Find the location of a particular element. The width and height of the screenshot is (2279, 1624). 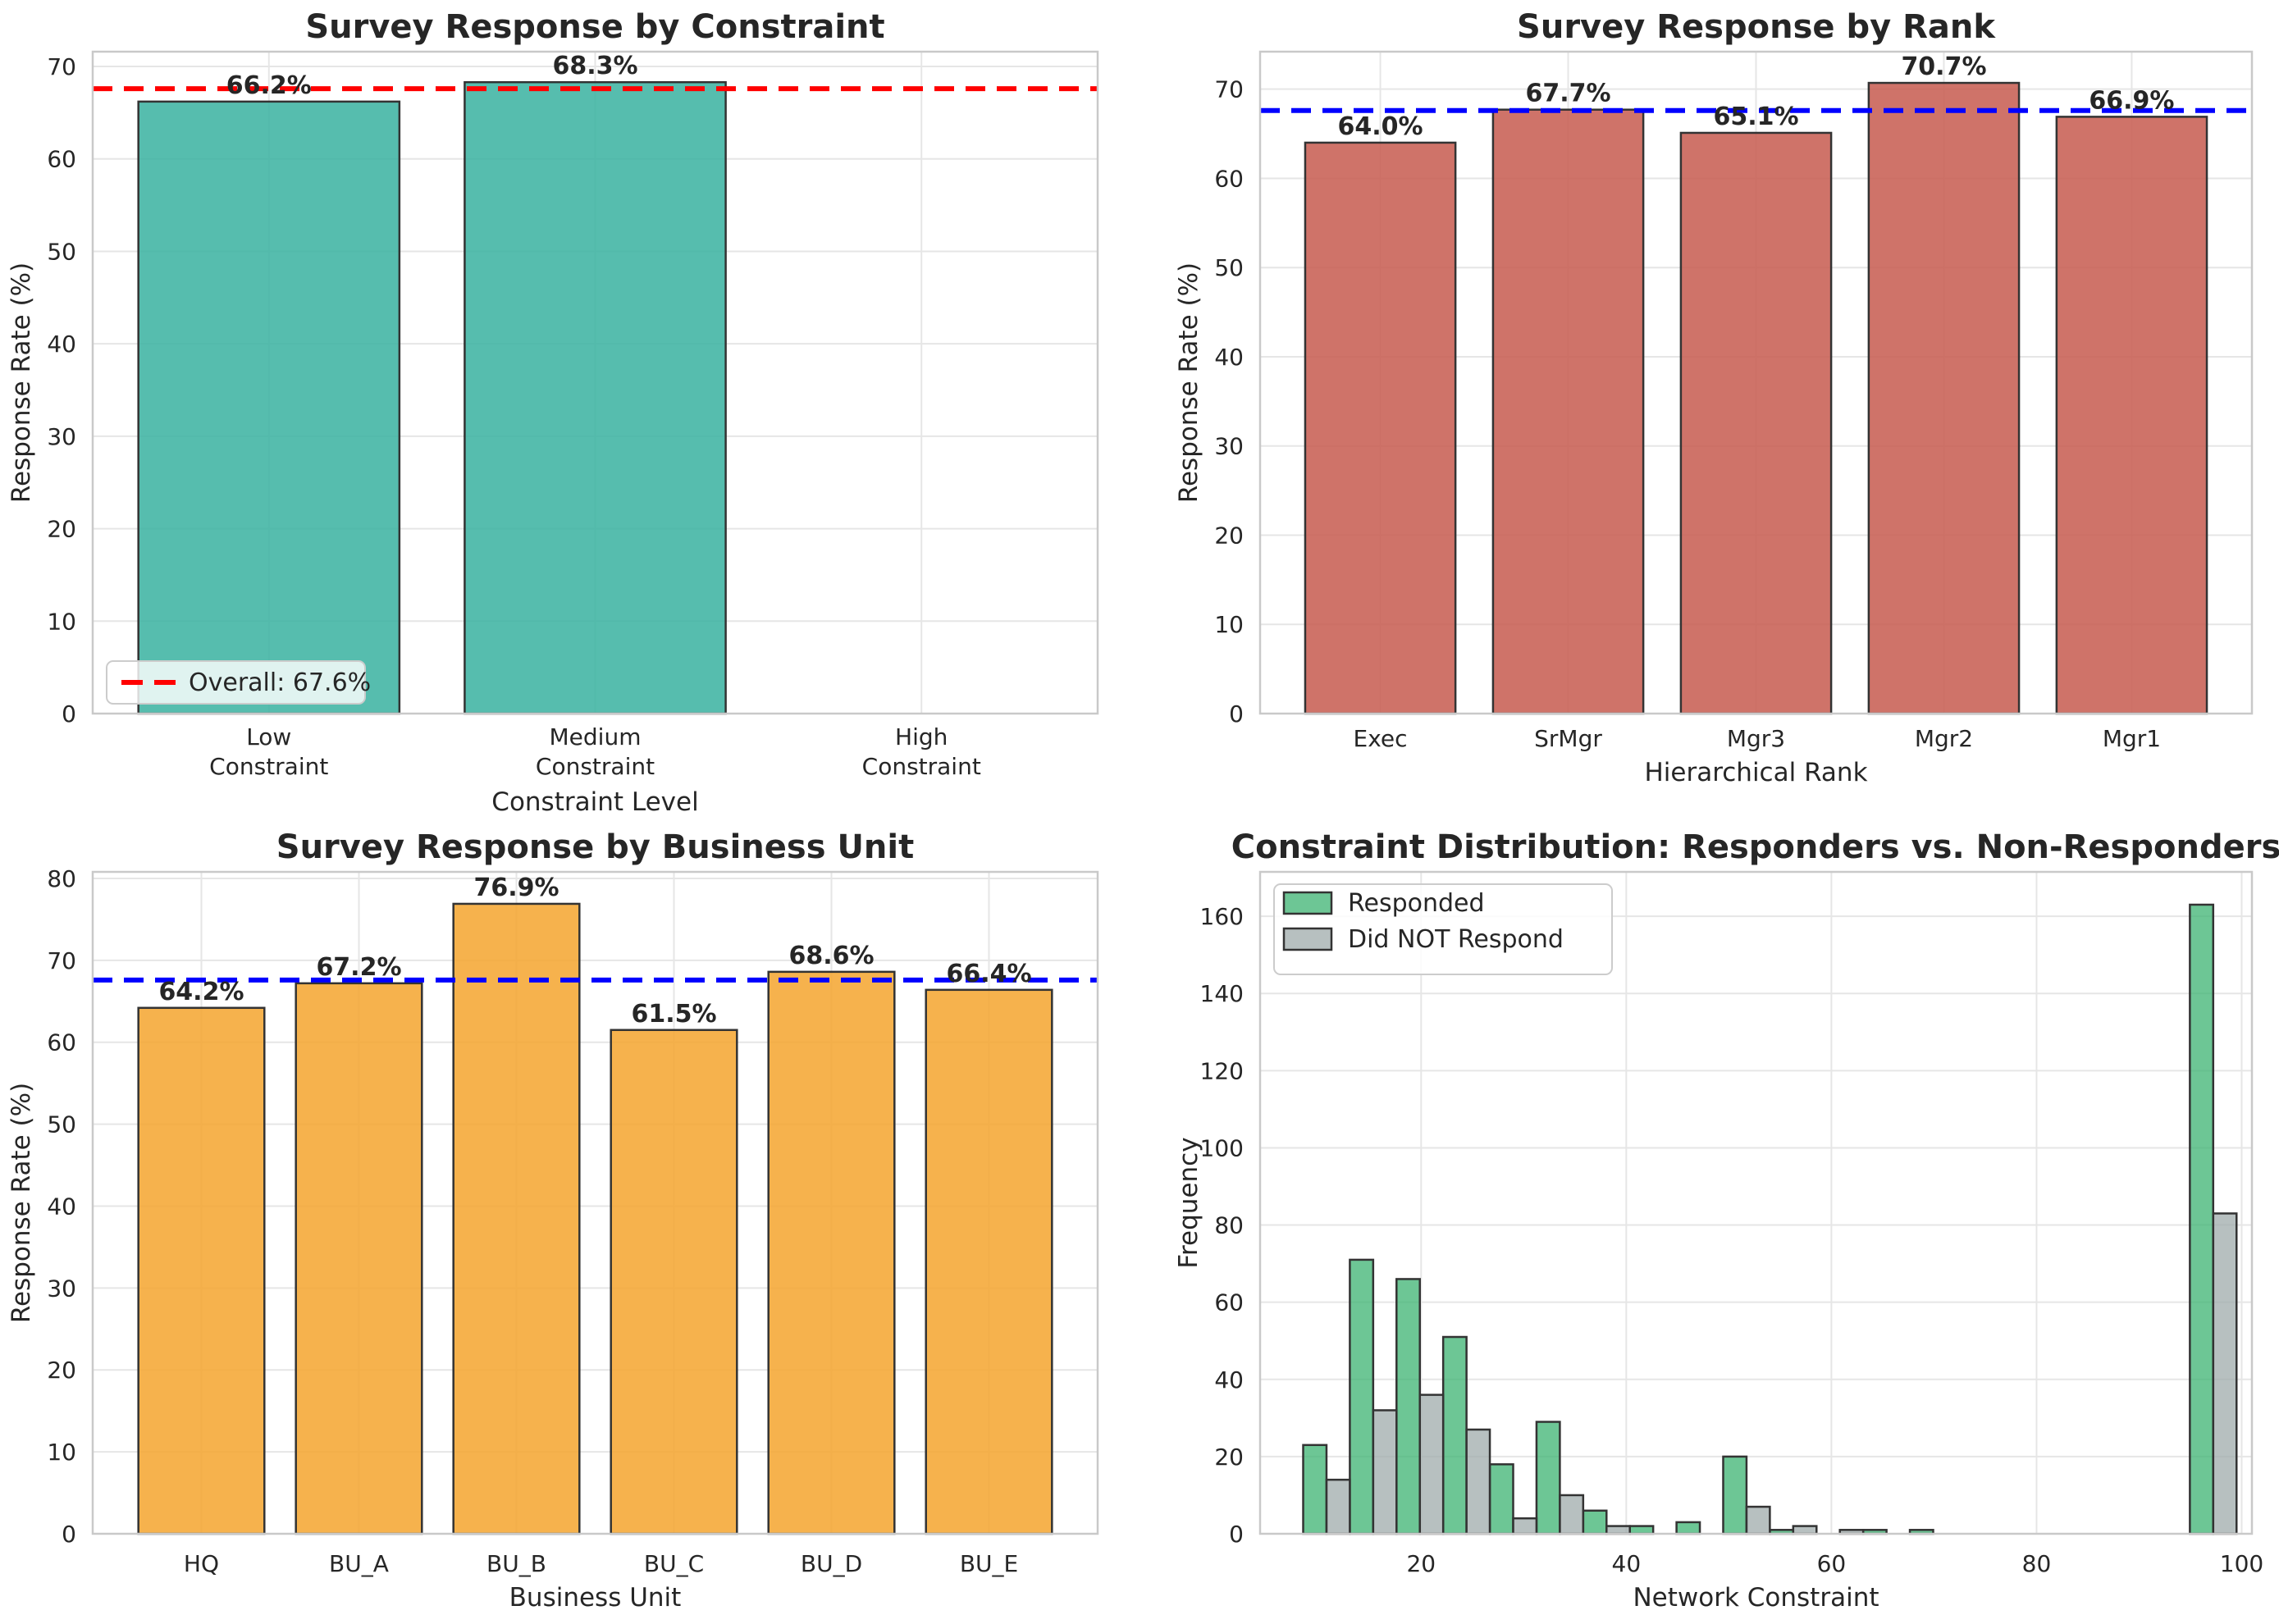

x-axis-label: Hierarchical Rank is located at coordinates (1755, 772).